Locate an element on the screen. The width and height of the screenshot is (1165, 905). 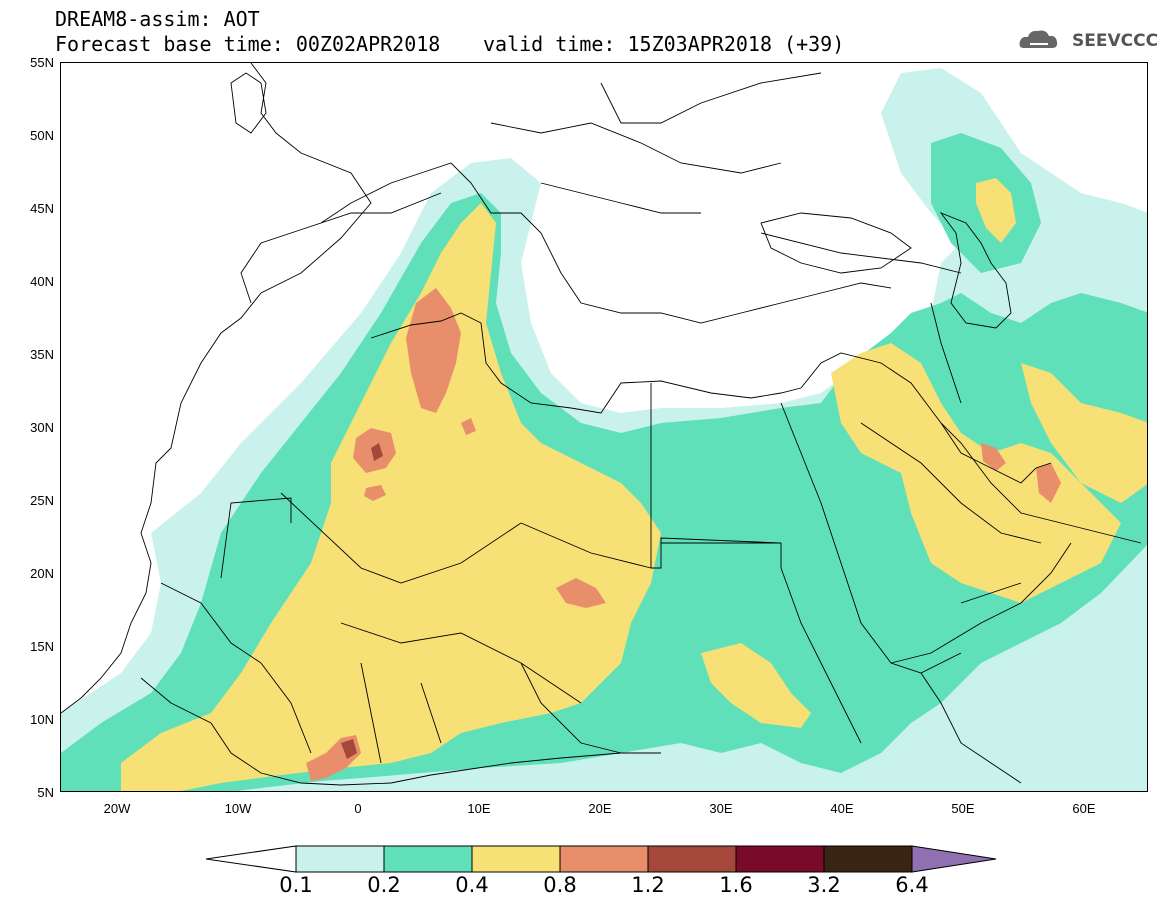
lon-label: 10W is located at coordinates (238, 808).